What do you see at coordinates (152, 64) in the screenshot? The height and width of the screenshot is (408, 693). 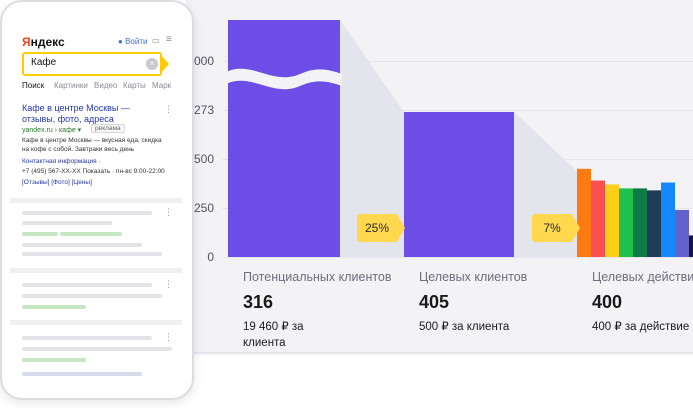 I see `clear-icon: ×` at bounding box center [152, 64].